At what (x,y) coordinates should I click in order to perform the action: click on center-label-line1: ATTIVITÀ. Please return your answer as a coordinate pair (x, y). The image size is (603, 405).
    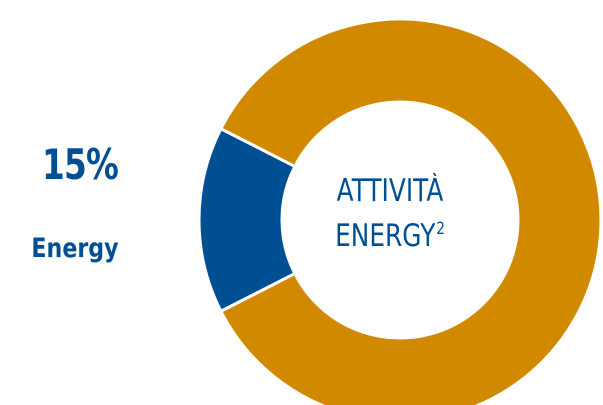
    Looking at the image, I should click on (390, 191).